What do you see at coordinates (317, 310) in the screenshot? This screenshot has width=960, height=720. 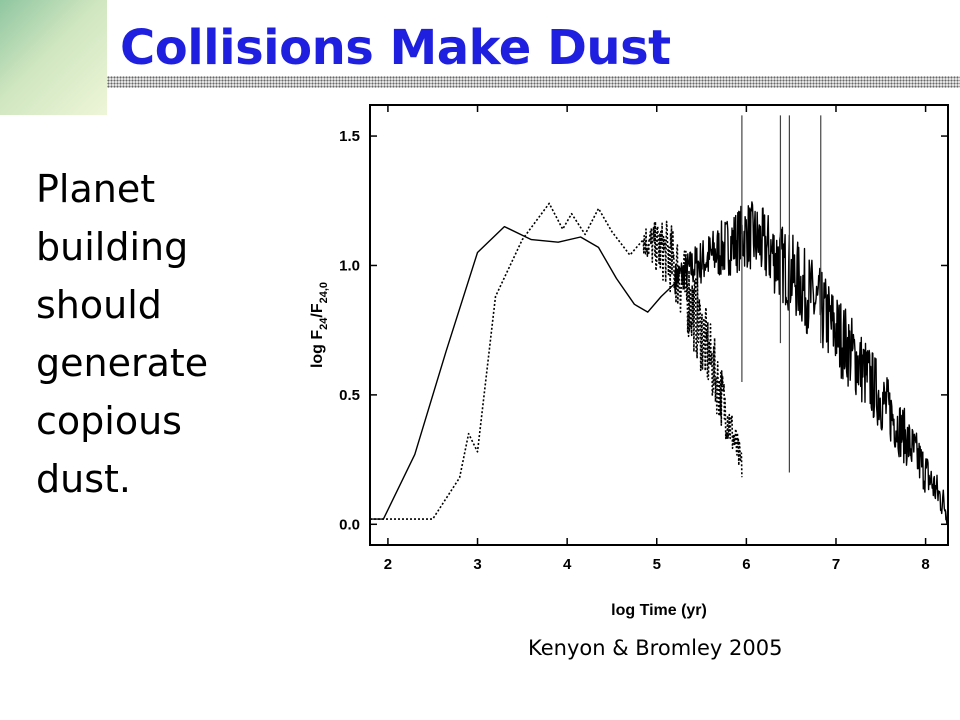 I see `y-axis-label-mid: /F` at bounding box center [317, 310].